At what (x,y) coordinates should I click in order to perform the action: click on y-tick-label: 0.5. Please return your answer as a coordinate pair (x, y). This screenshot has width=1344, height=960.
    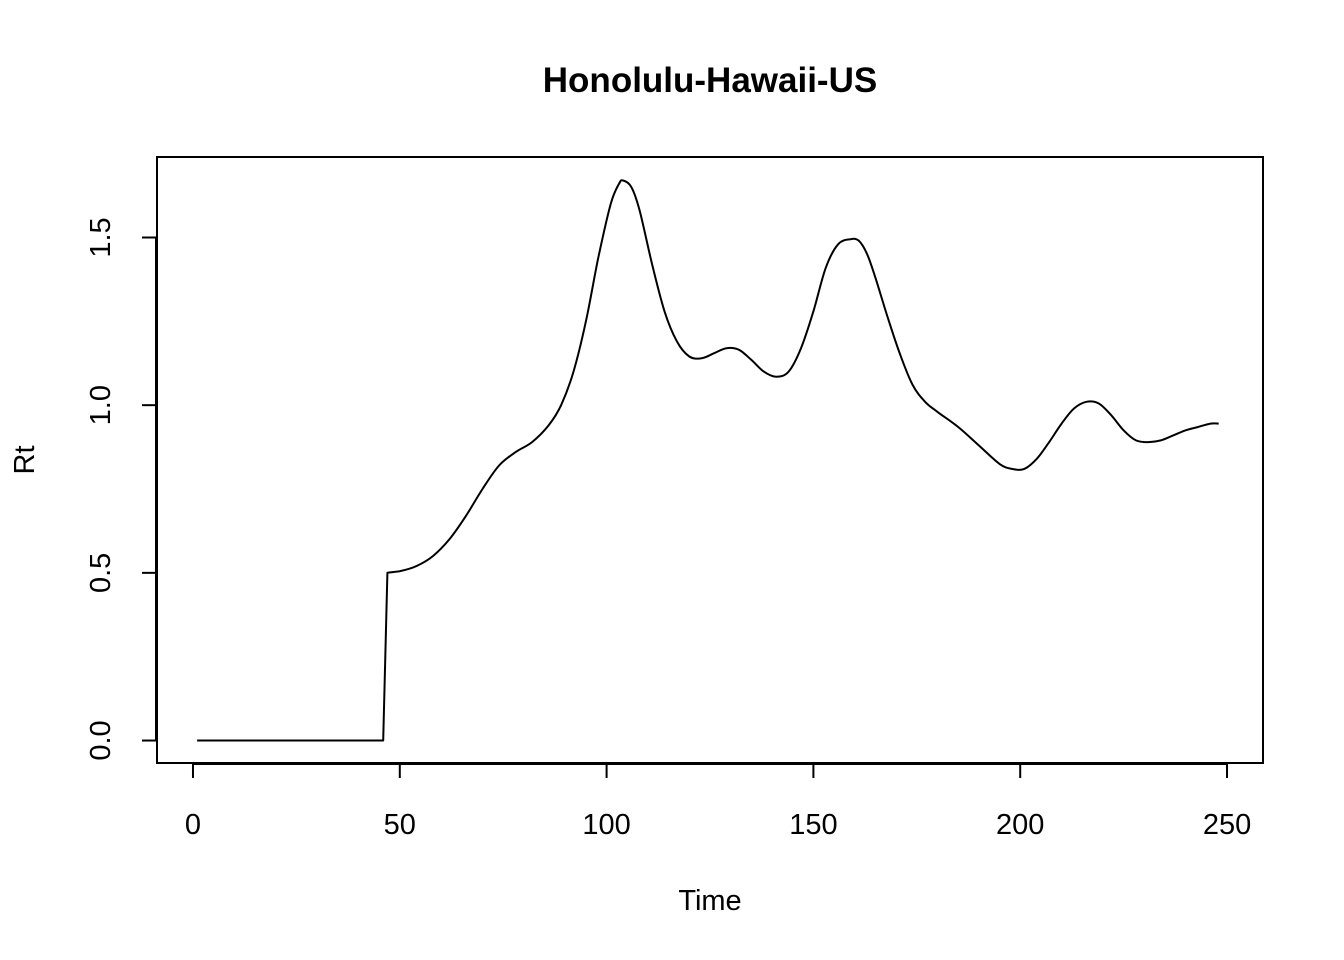
    Looking at the image, I should click on (101, 573).